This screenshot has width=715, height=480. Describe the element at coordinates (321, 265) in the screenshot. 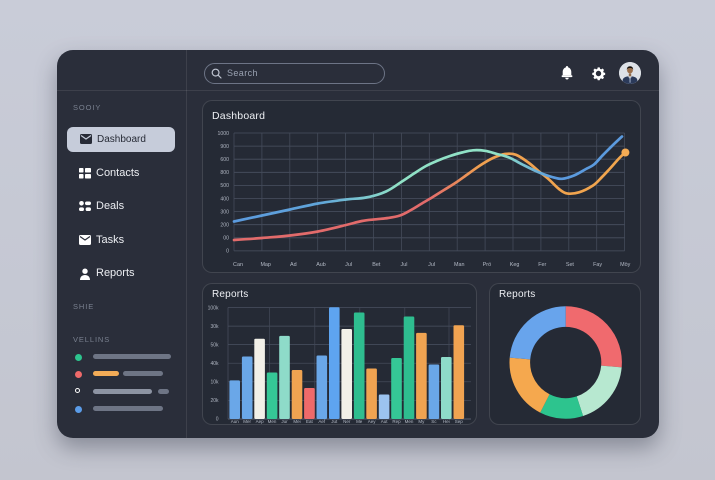

I see `svg-text: Aub` at that location.